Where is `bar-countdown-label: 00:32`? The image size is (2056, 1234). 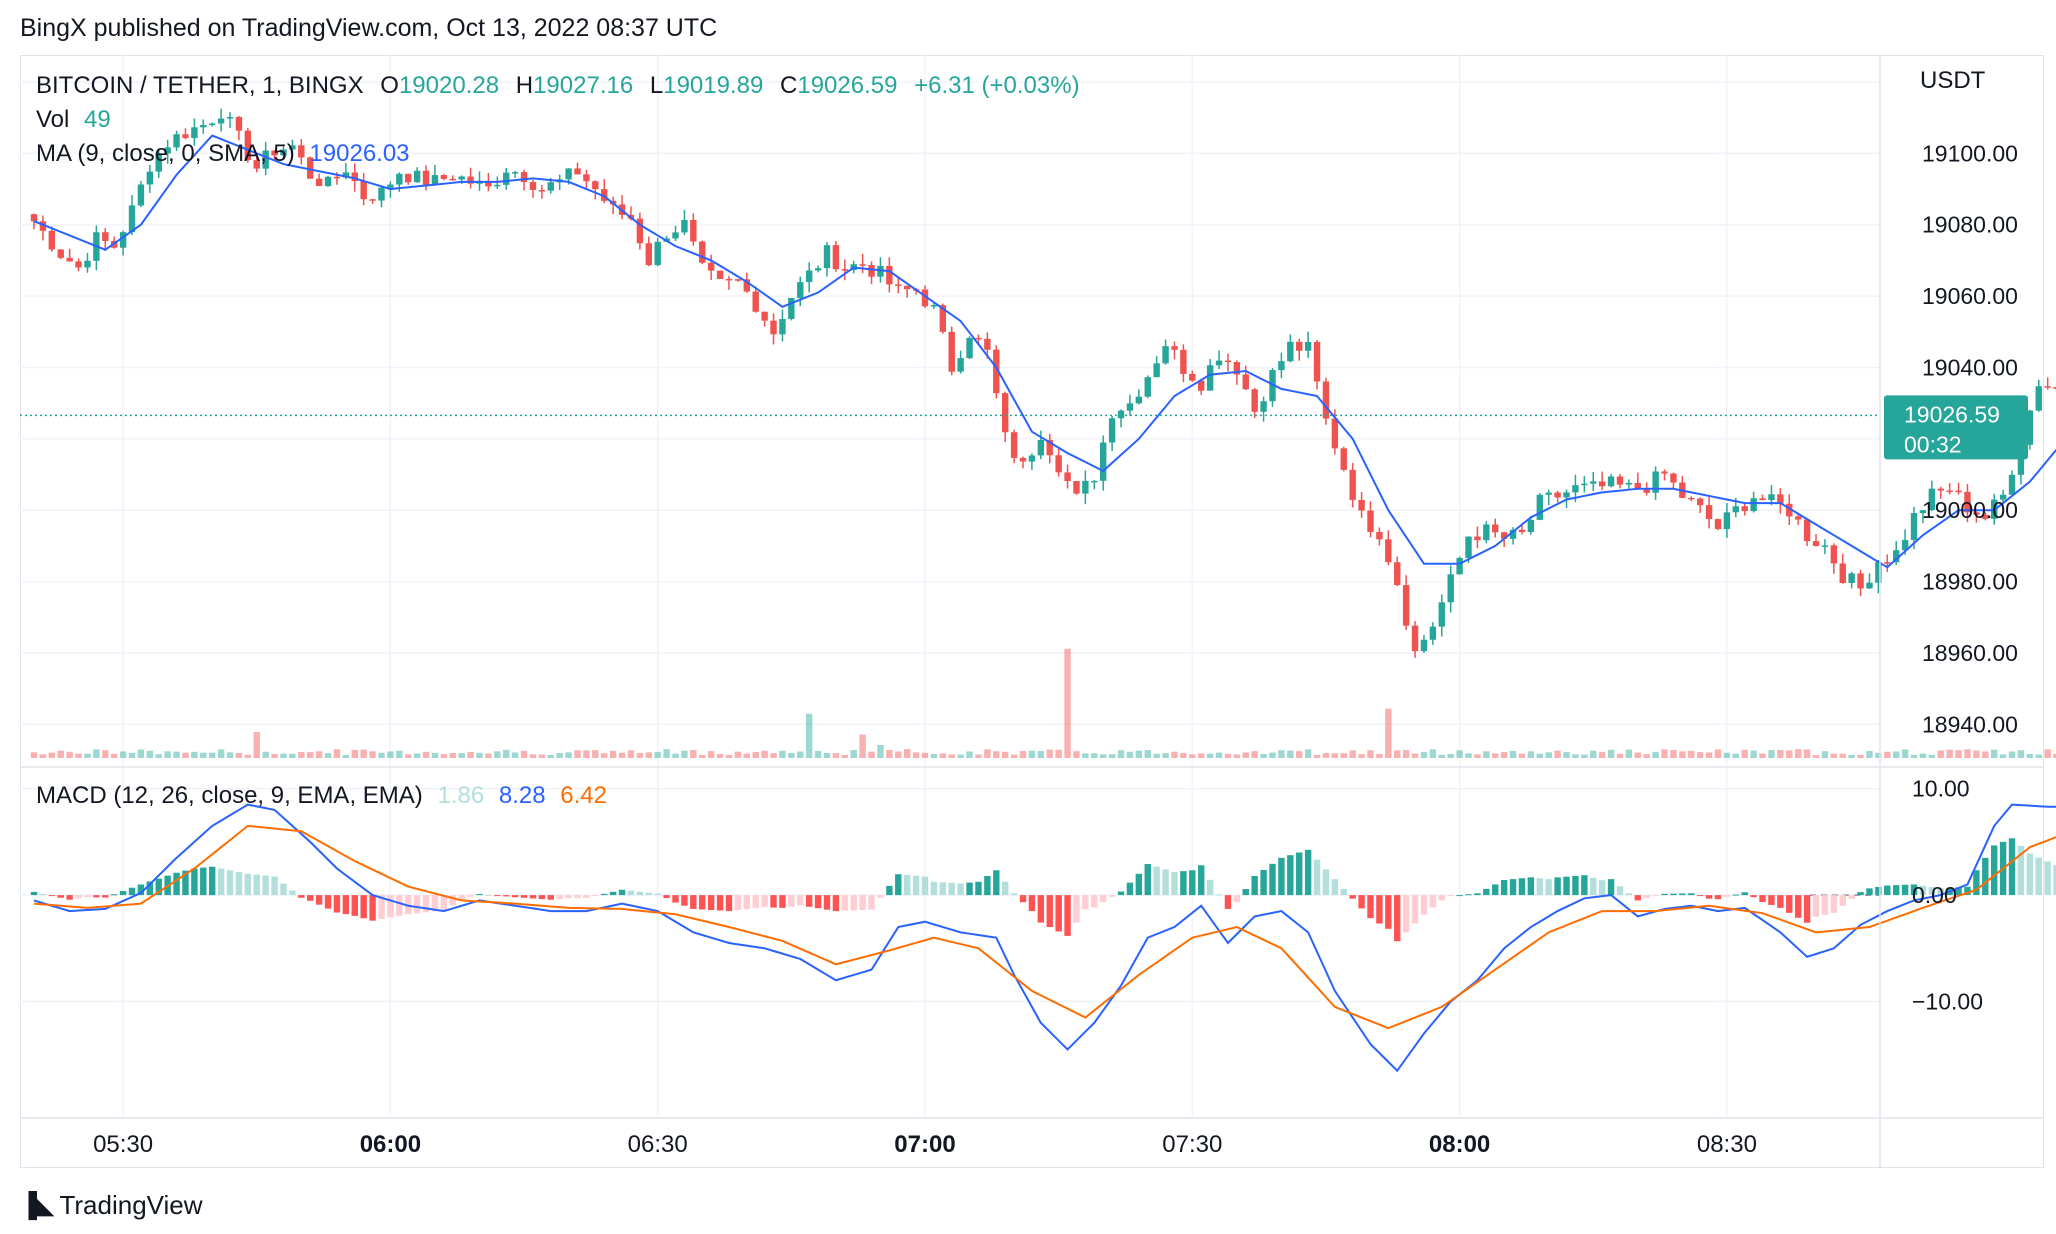 bar-countdown-label: 00:32 is located at coordinates (1933, 444).